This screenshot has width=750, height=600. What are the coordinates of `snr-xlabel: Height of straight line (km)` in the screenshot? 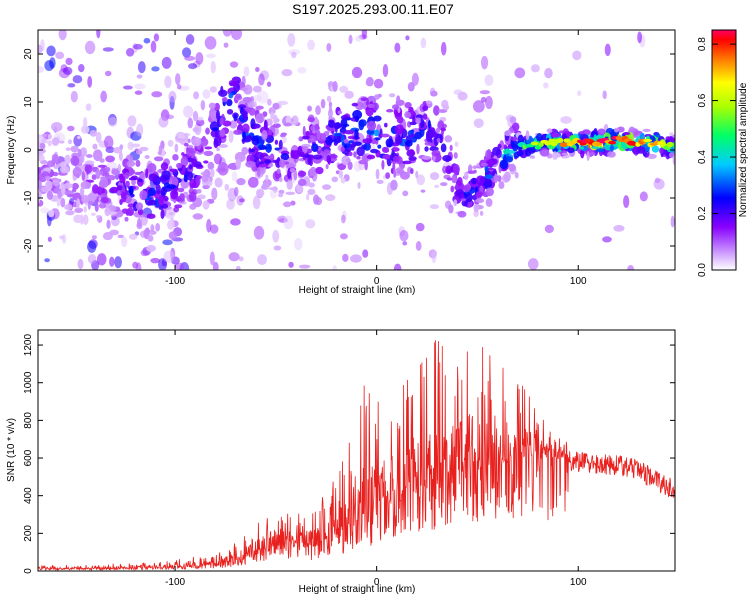 It's located at (357, 589).